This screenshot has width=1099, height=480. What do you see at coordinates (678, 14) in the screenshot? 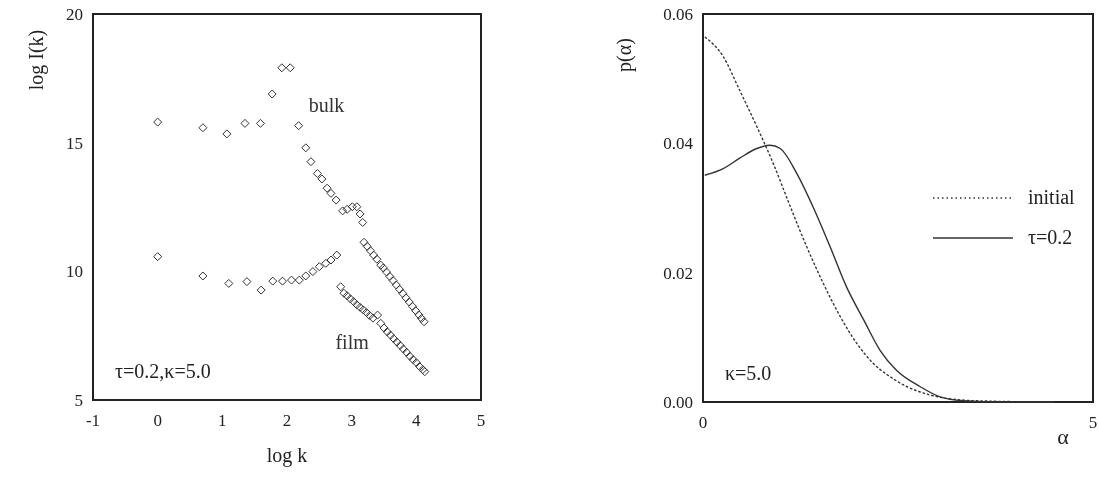
I see `y-tick-label: 0.06` at bounding box center [678, 14].